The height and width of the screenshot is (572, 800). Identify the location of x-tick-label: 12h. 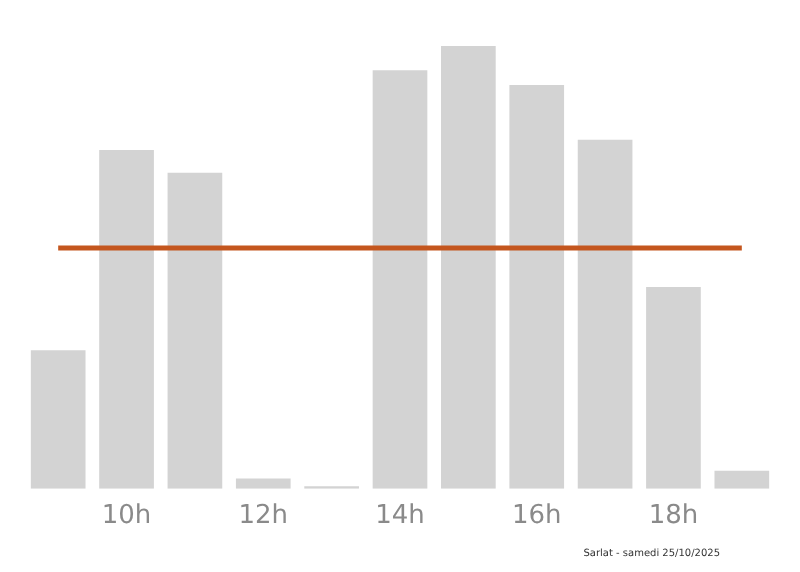
(263, 516).